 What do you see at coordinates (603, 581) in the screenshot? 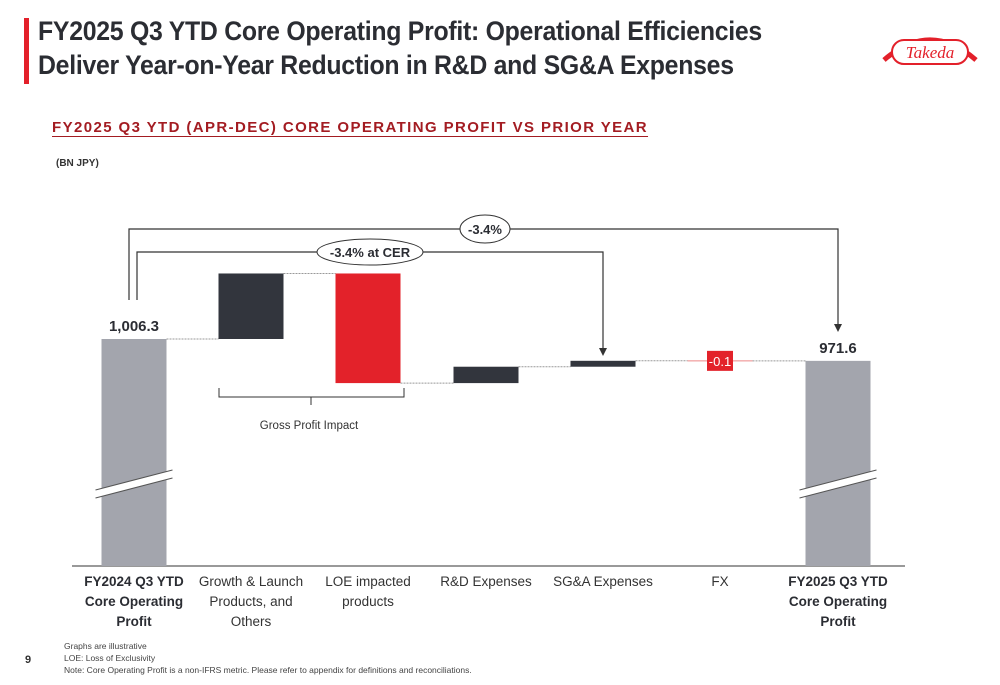
I see `category-label: SG&A Expenses` at bounding box center [603, 581].